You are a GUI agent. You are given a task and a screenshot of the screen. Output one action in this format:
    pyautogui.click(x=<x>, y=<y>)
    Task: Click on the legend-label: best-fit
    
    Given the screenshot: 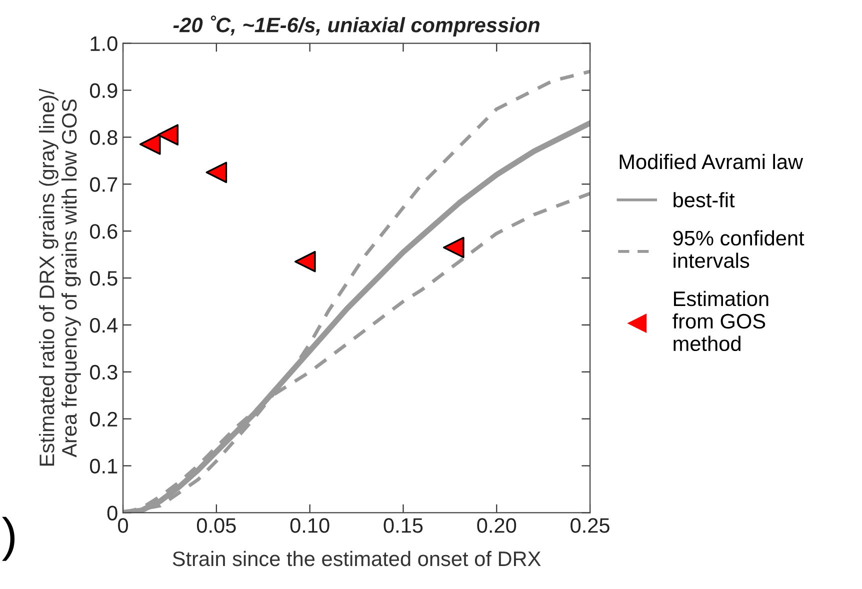 What is the action you would take?
    pyautogui.click(x=704, y=200)
    